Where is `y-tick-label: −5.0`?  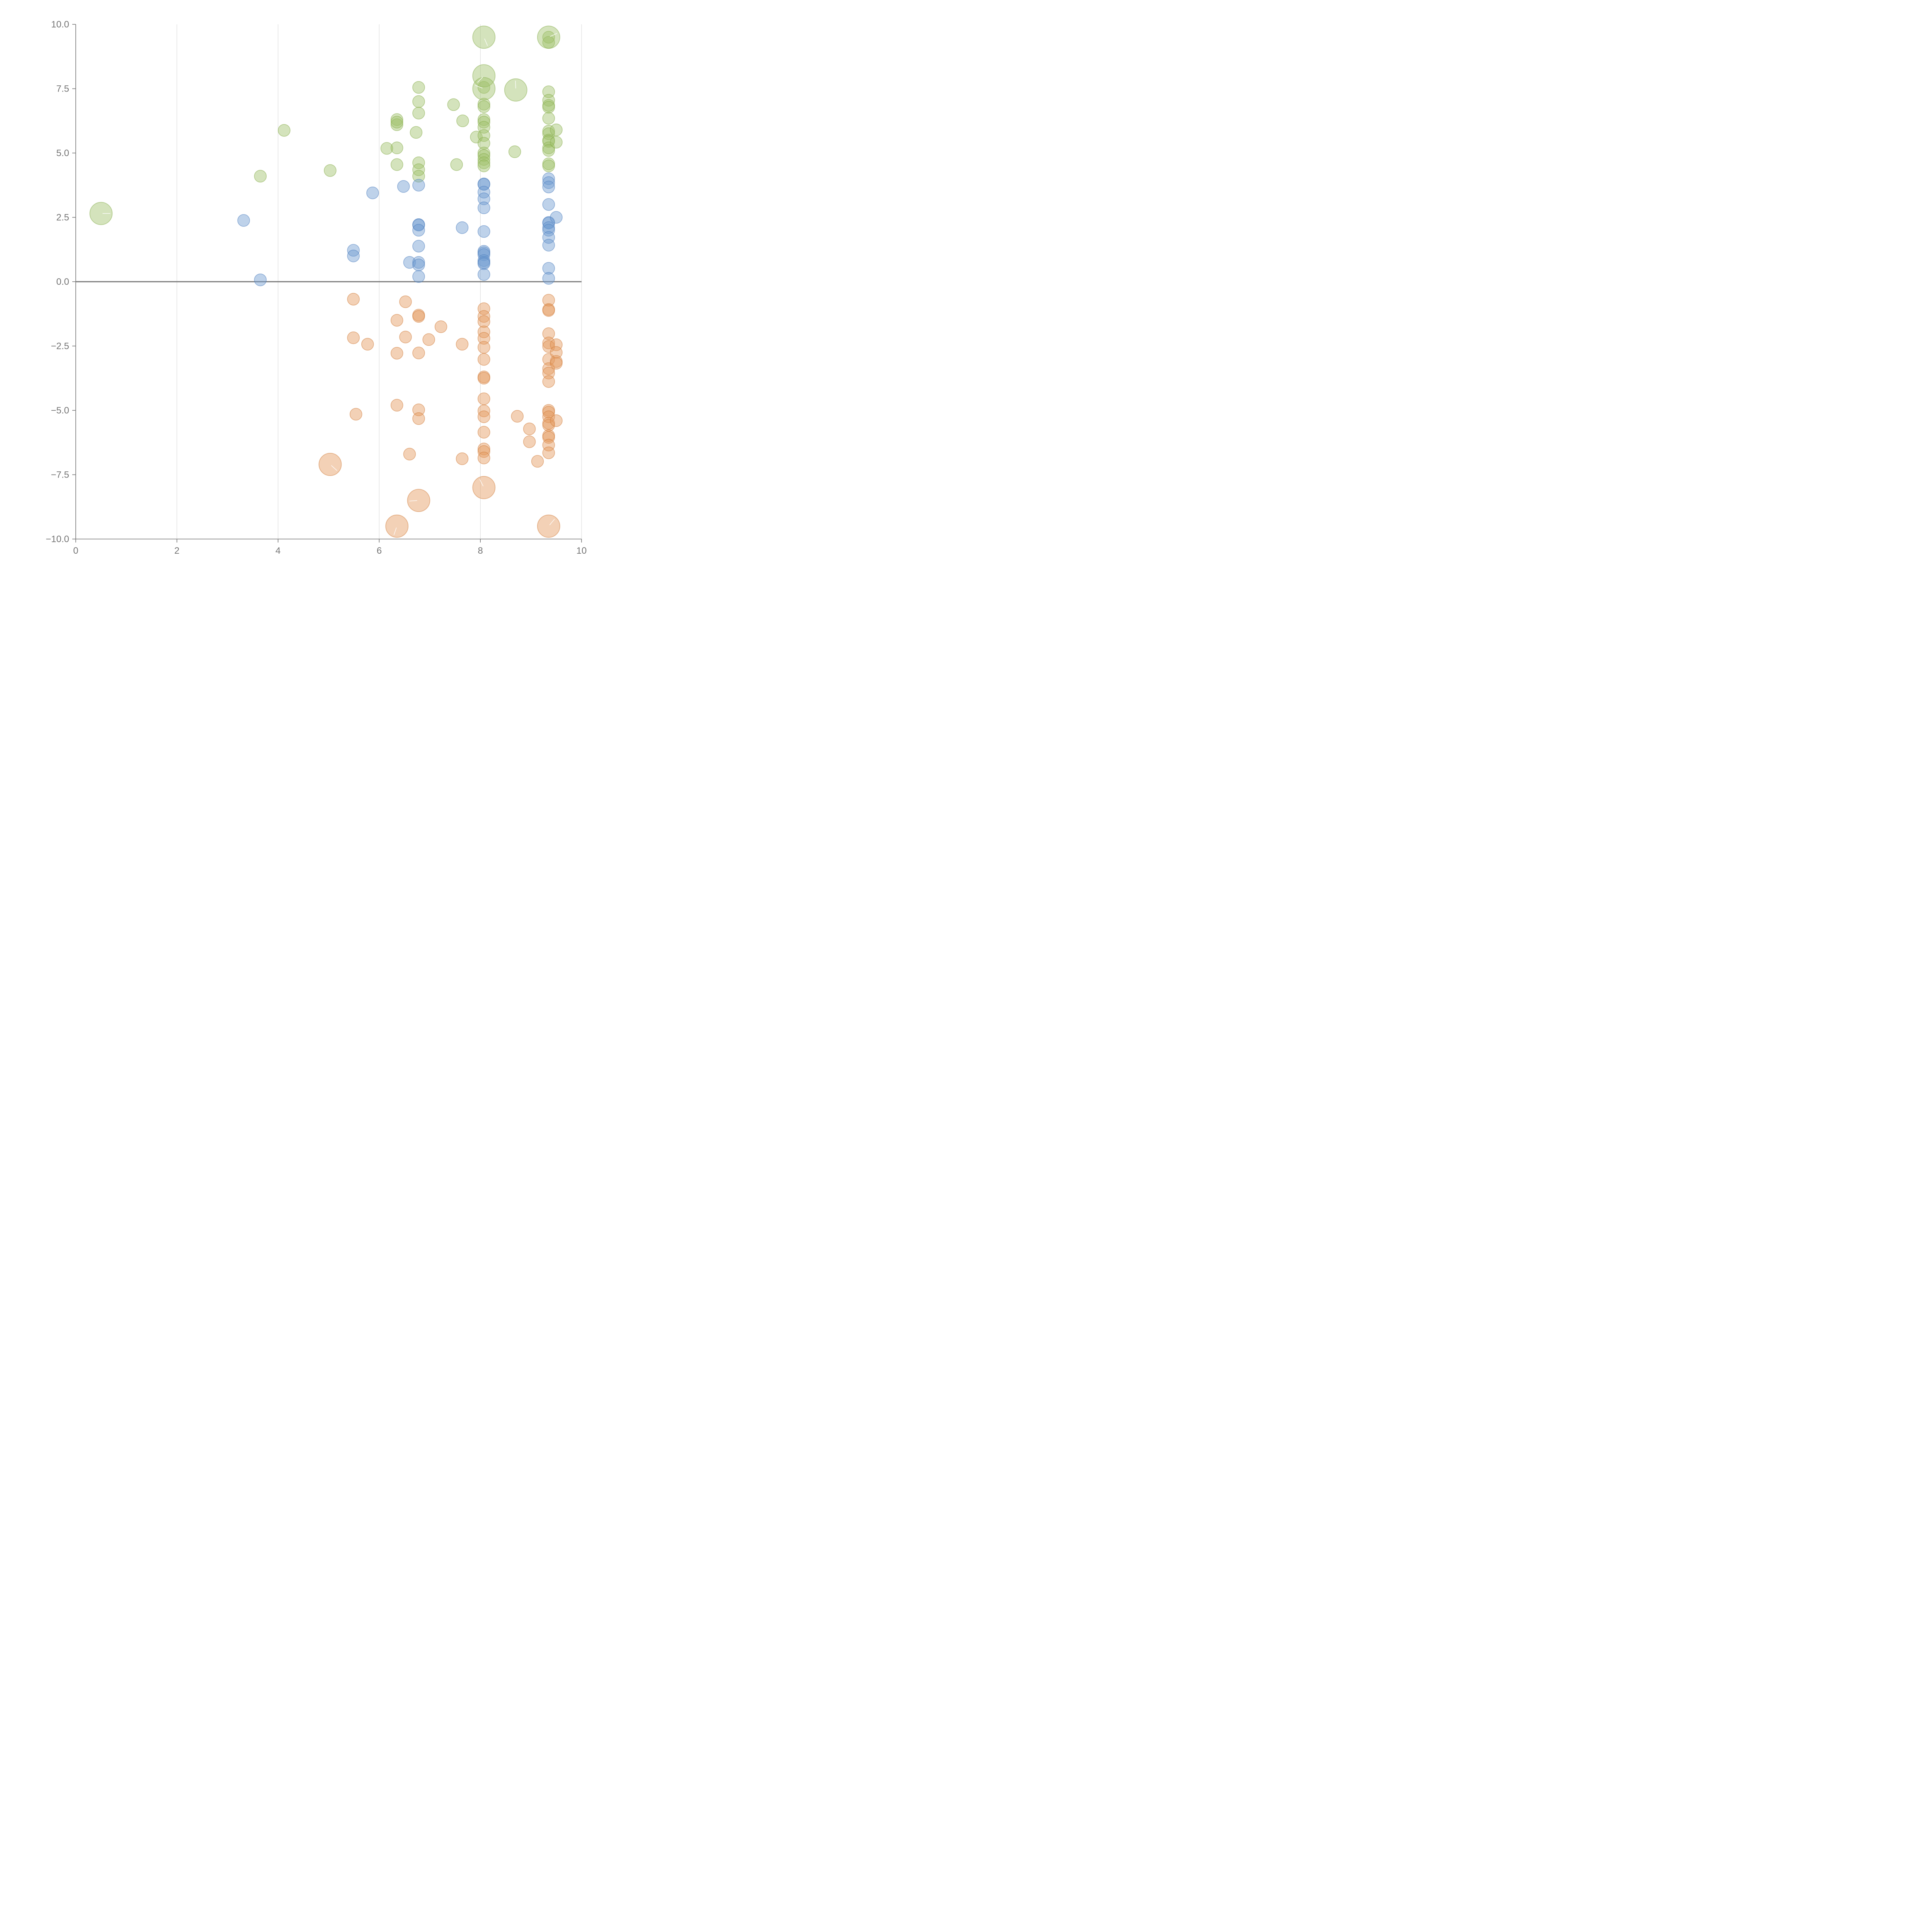 y-tick-label: −5.0 is located at coordinates (60, 411).